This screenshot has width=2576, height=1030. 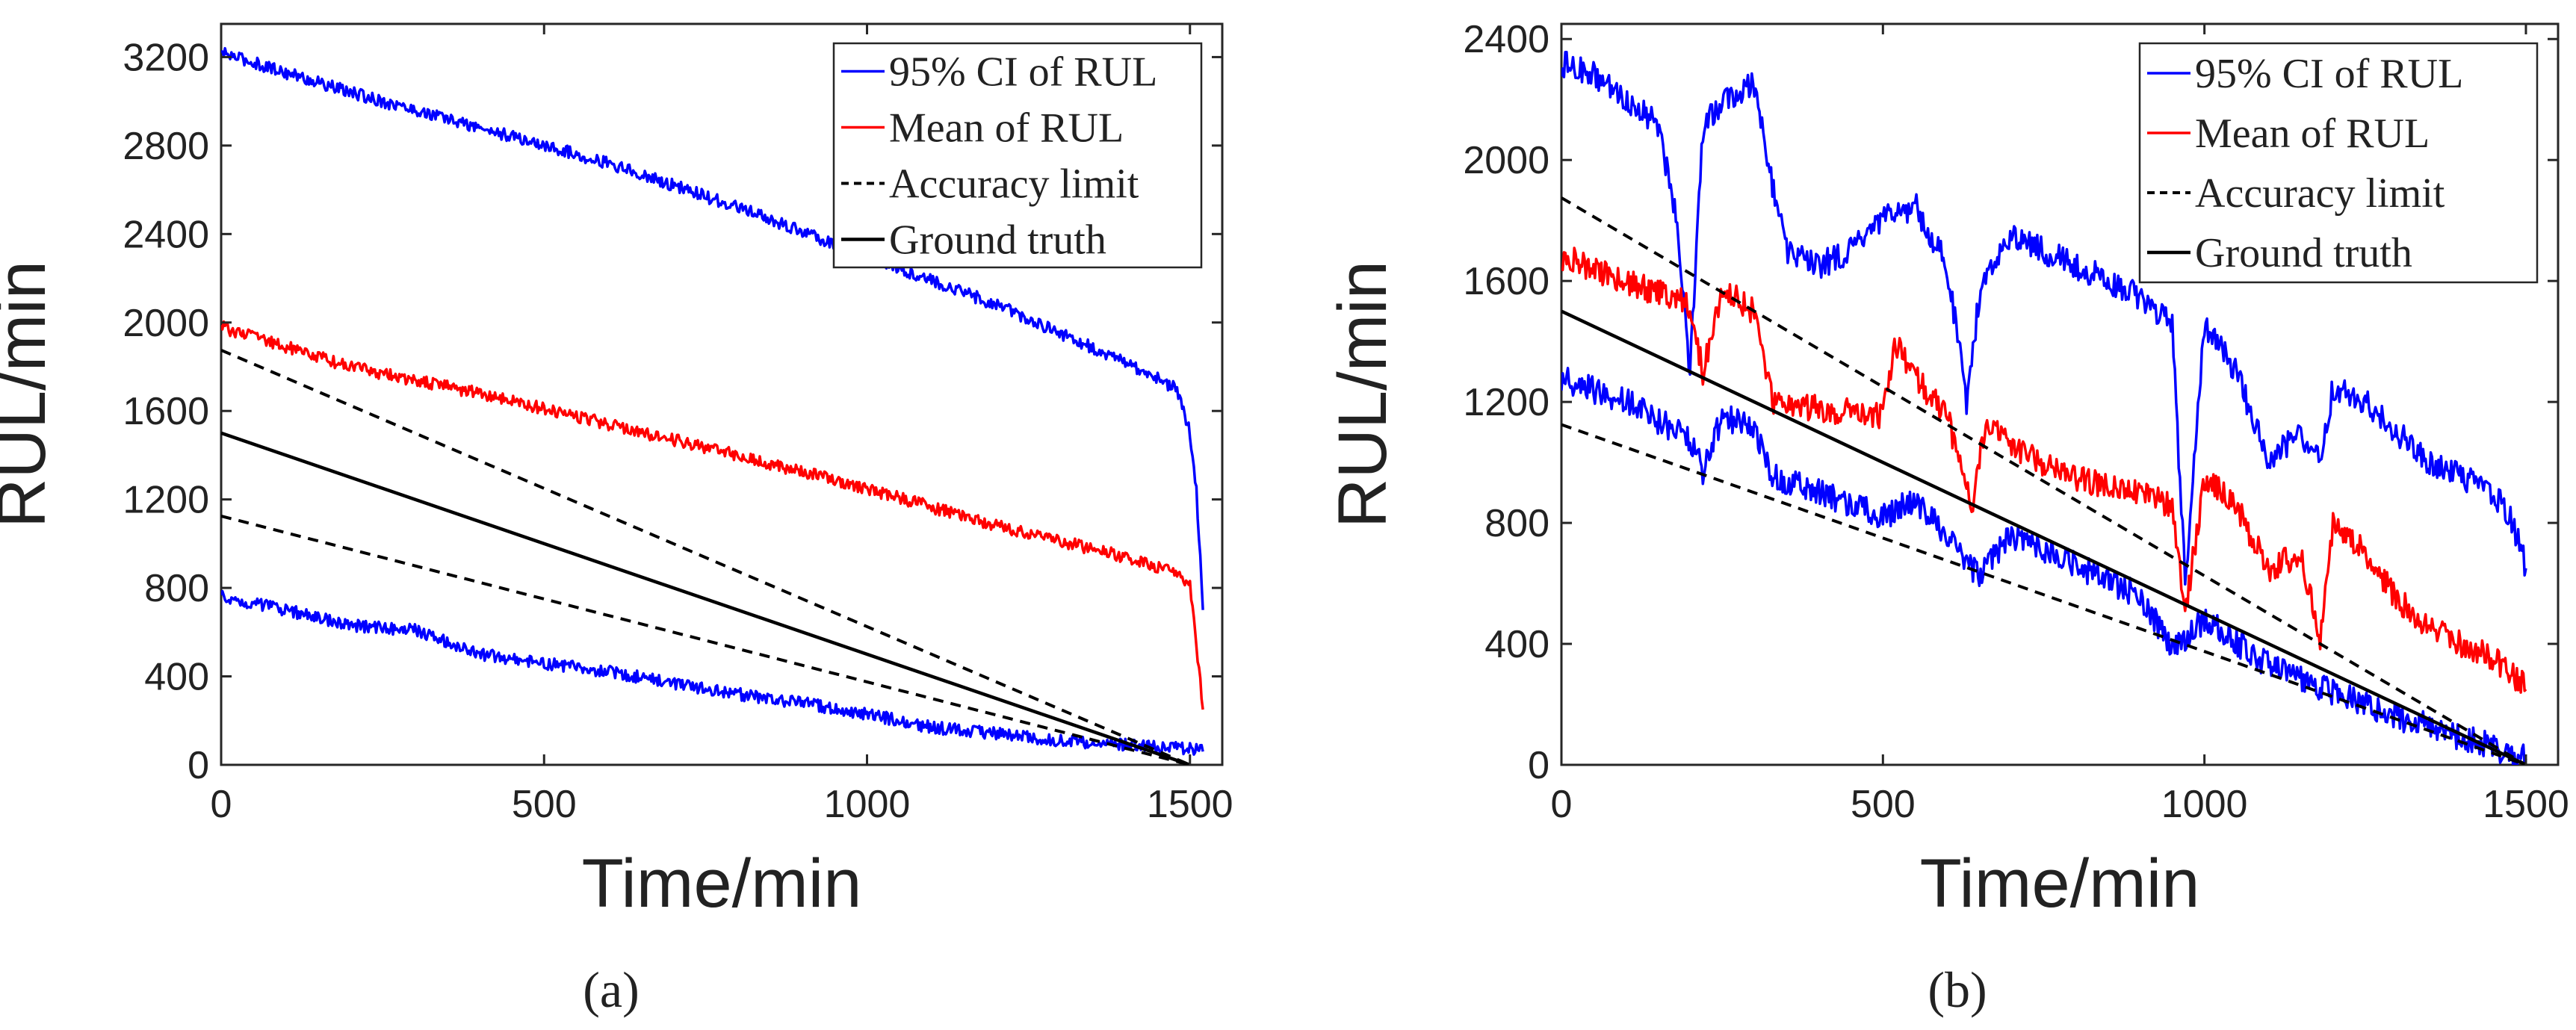 I want to click on panel-caption: (a), so click(x=611, y=989).